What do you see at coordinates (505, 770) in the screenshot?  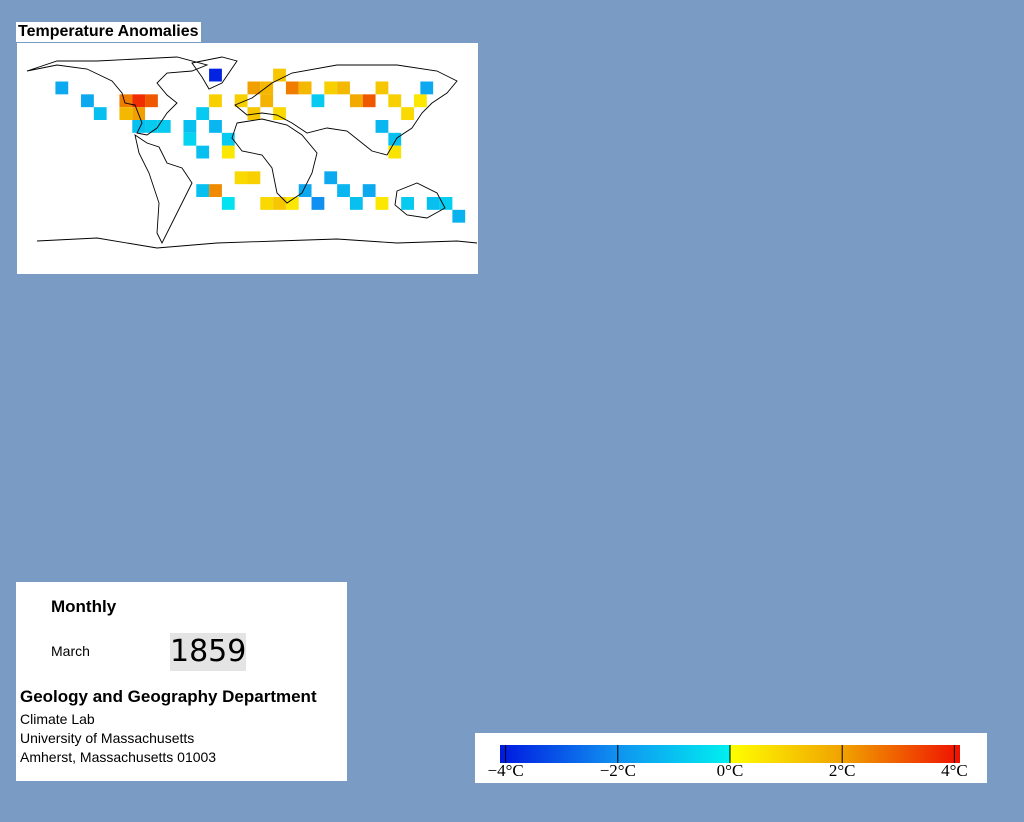 I see `colorbar-tick-label: −4°C` at bounding box center [505, 770].